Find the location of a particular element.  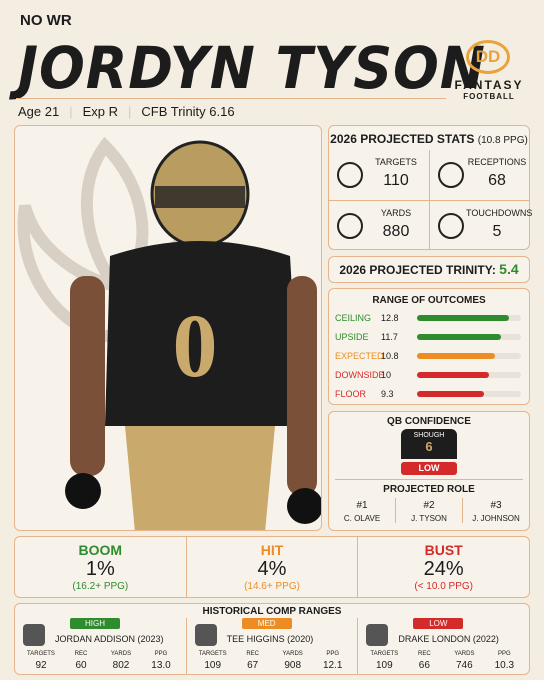

info-row: Age 21 | Exp R | CFB Trinity 6.16 is located at coordinates (126, 111).